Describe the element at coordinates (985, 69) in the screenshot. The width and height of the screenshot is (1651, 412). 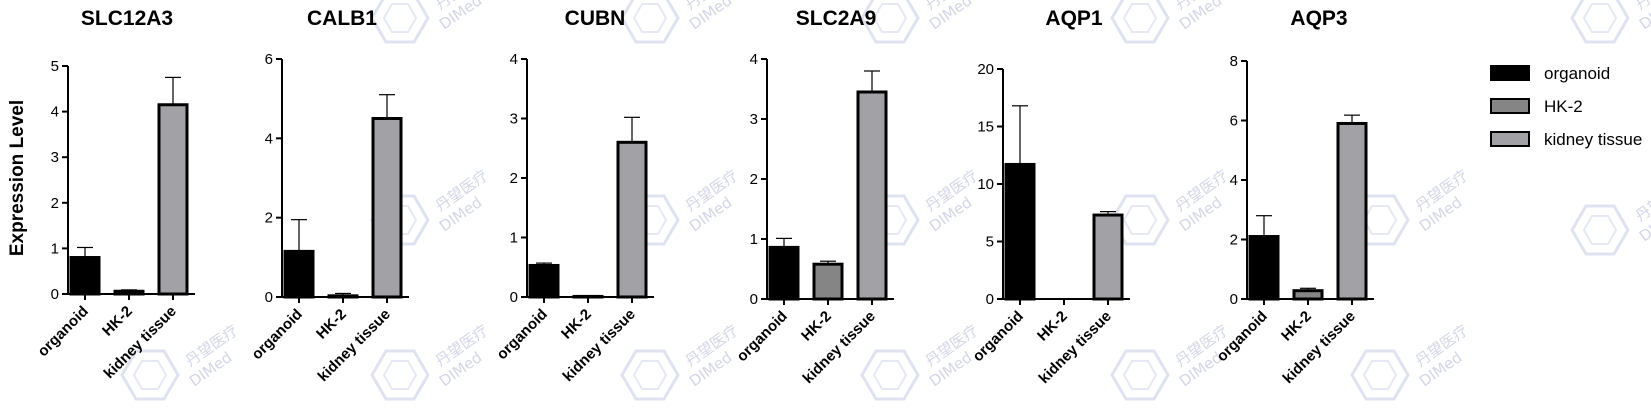
I see `y-tick-label: 20` at that location.